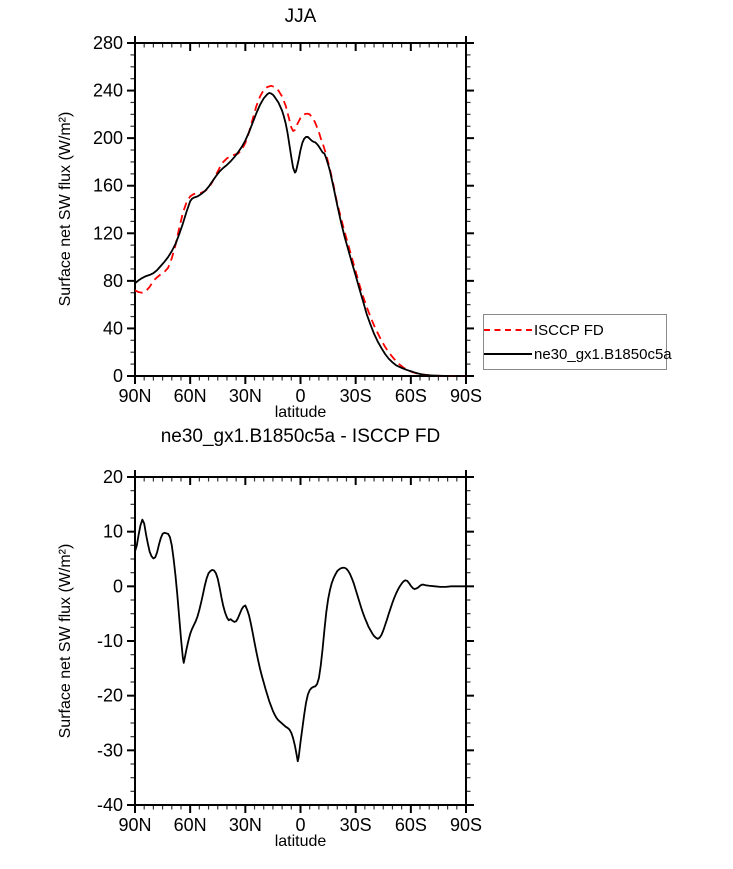 The image size is (733, 869). What do you see at coordinates (65, 209) in the screenshot?
I see `top-chart-y-axis-label: Surface net SW flux (W/m²)` at bounding box center [65, 209].